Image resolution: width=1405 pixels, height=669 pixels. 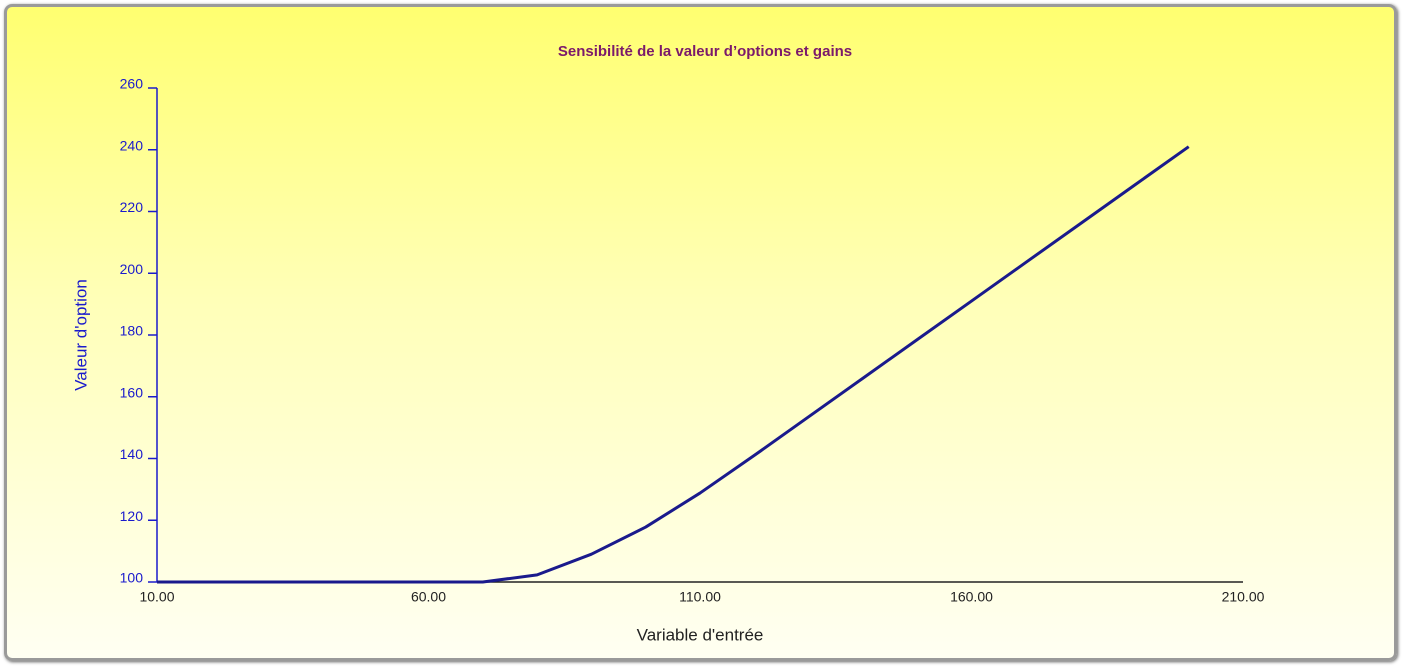 What do you see at coordinates (132, 331) in the screenshot?
I see `y-tick-label: 180` at bounding box center [132, 331].